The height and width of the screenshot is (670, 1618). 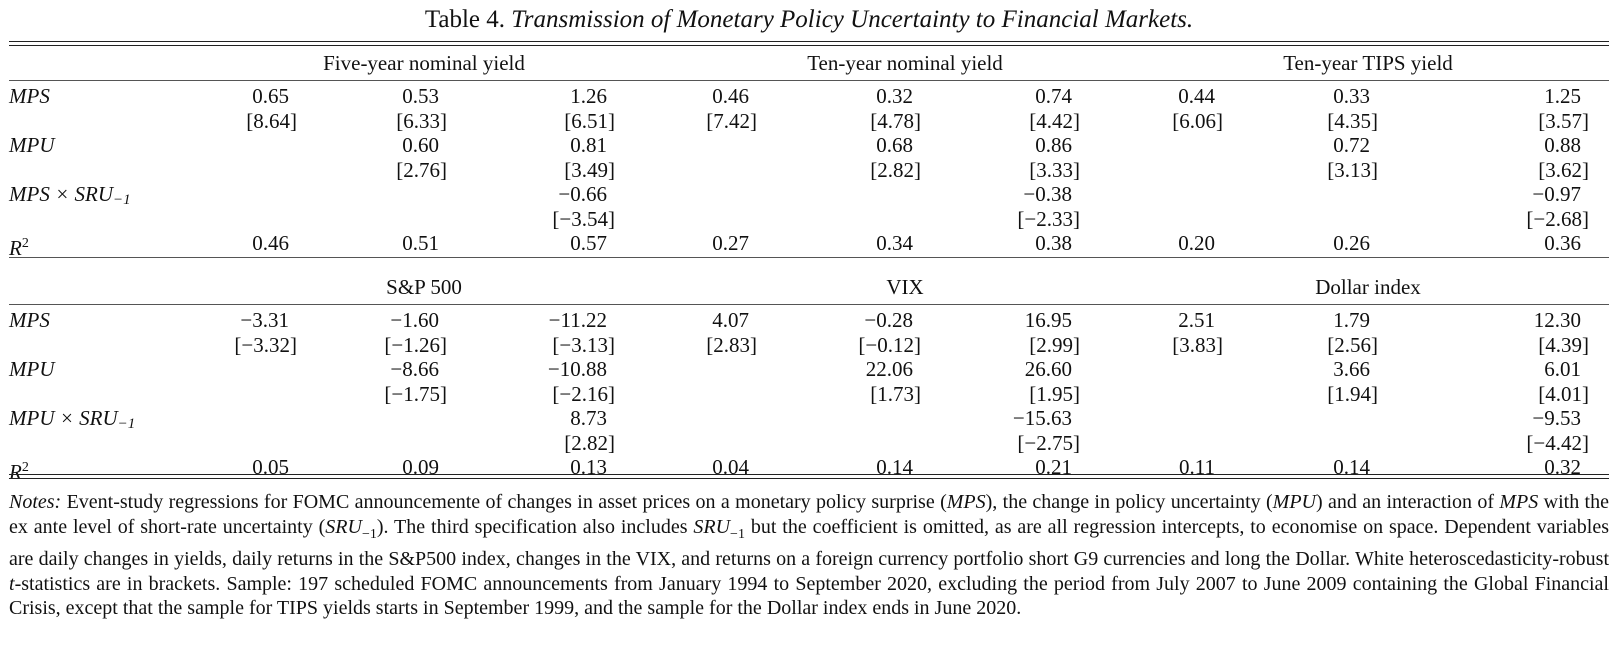 I want to click on row-label-text: MPS, so click(x=29, y=96).